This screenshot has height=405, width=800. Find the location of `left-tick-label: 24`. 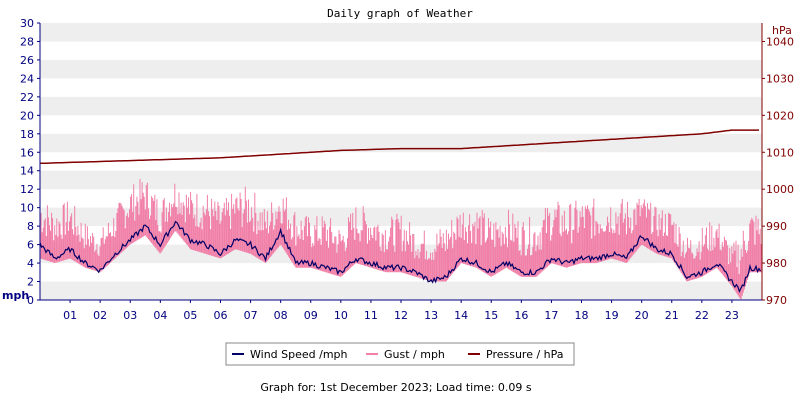

left-tick-label: 24 is located at coordinates (27, 78).